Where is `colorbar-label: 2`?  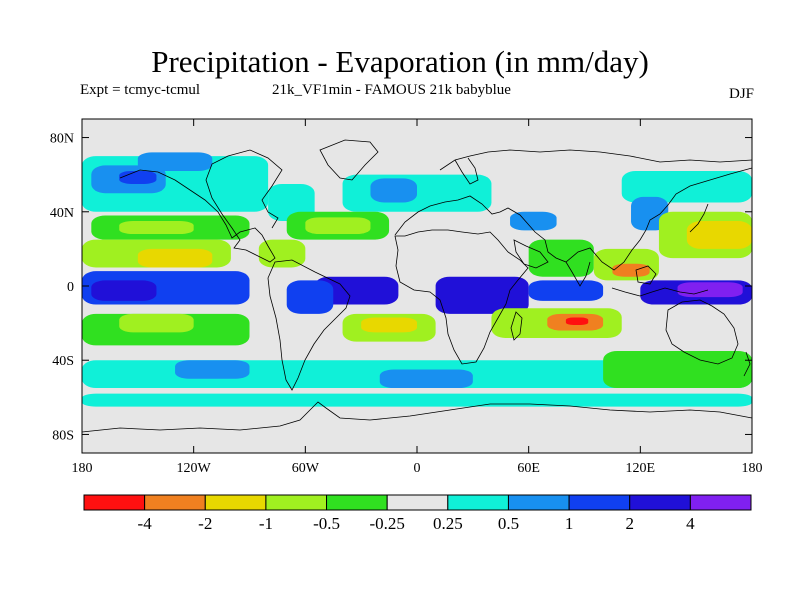 colorbar-label: 2 is located at coordinates (629, 523).